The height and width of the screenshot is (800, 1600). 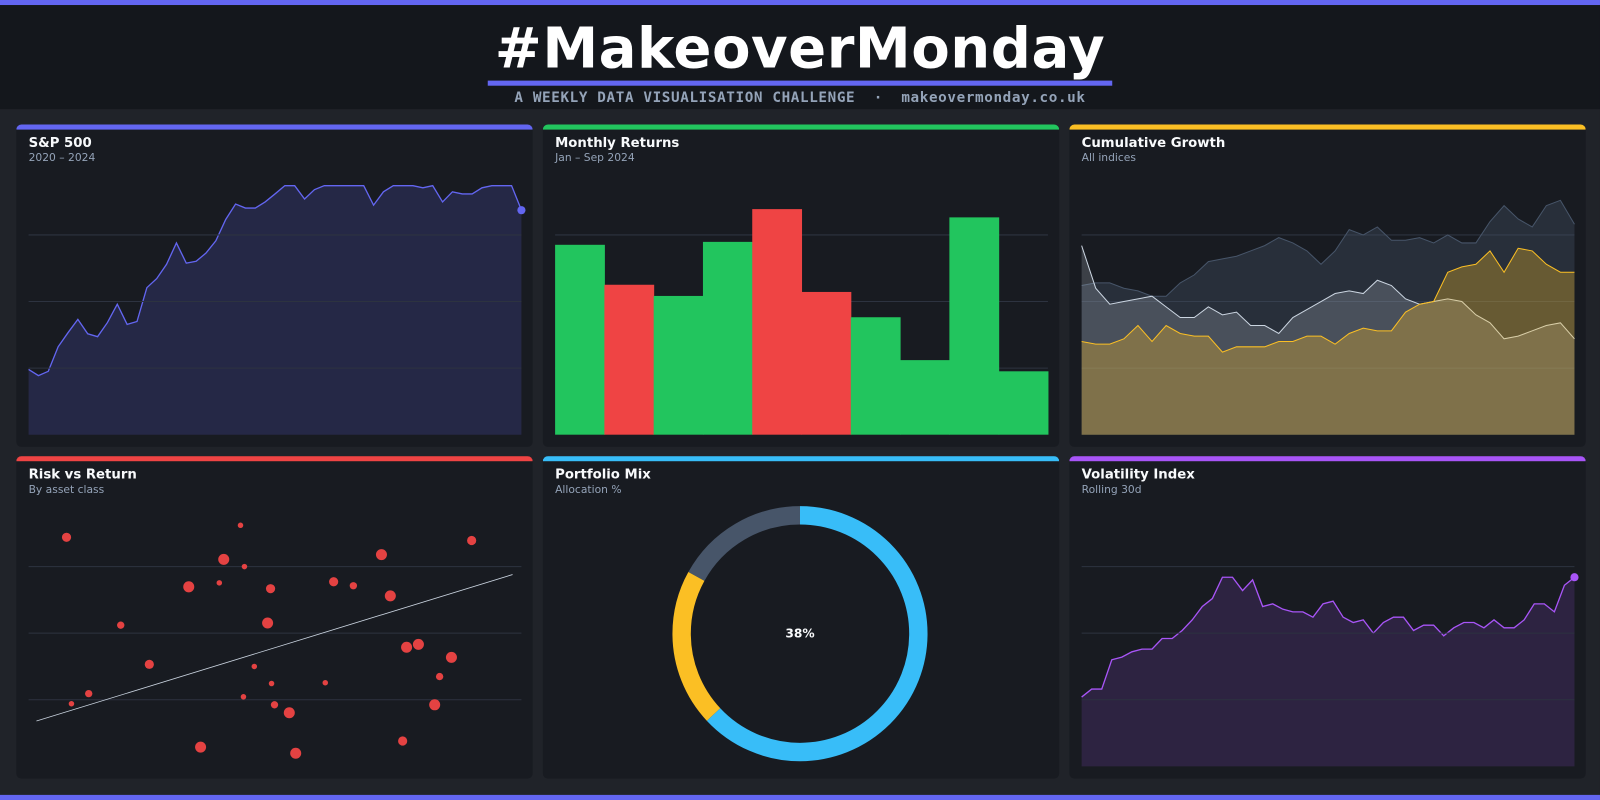 What do you see at coordinates (595, 158) in the screenshot?
I see `panel-subtitle: Jan – Sep 2024` at bounding box center [595, 158].